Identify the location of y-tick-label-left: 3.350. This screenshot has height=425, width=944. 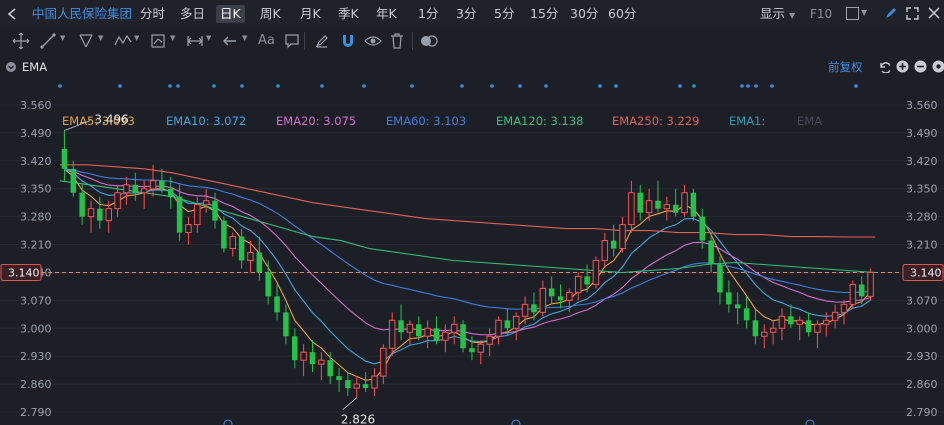
(36, 189).